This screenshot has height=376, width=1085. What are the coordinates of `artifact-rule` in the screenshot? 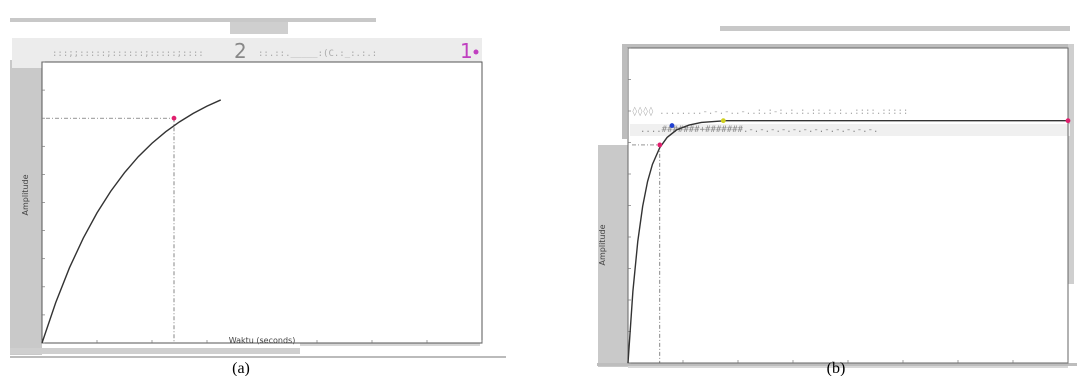 It's located at (258, 357).